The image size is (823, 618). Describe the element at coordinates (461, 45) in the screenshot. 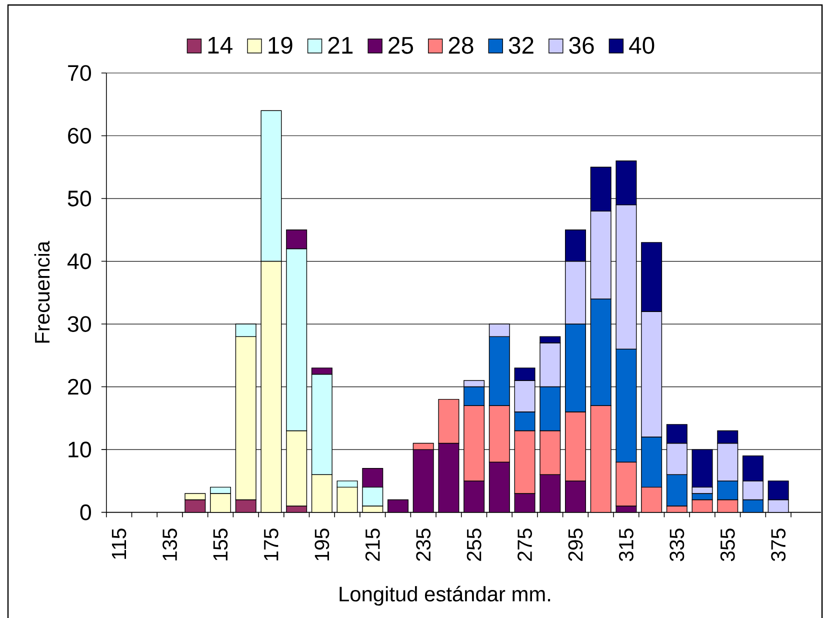

I see `legend-label: 28` at that location.